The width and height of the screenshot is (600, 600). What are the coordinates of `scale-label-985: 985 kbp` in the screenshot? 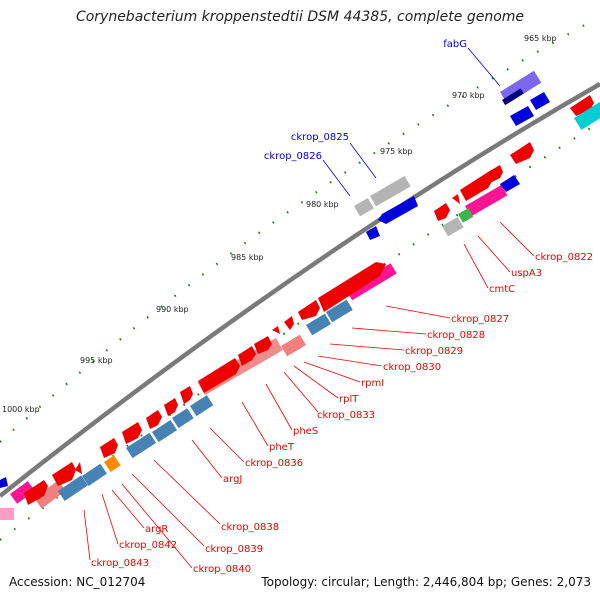 It's located at (247, 257).